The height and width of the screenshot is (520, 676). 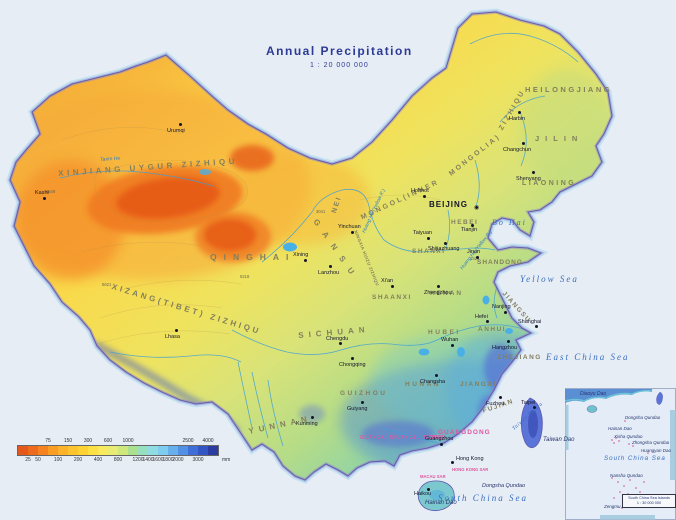 What do you see at coordinates (339, 65) in the screenshot?
I see `map-scale: 1 : 20 000 000` at bounding box center [339, 65].